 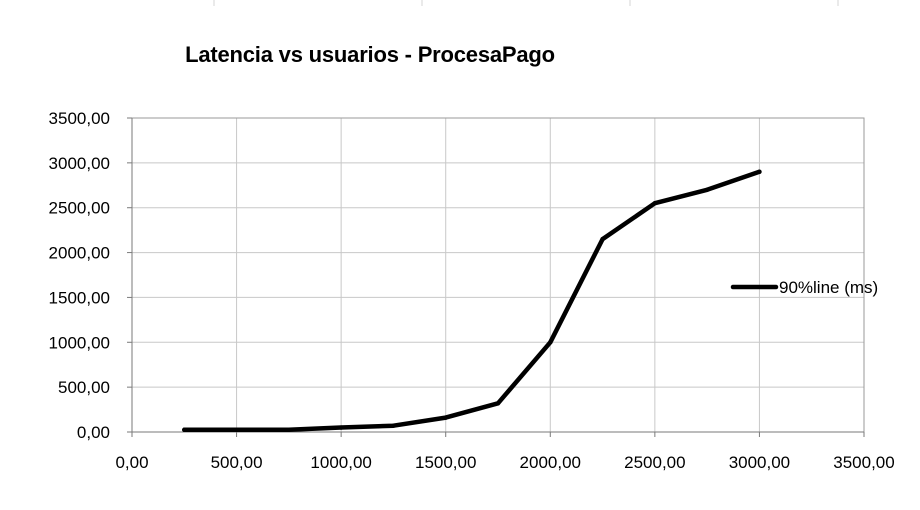 I want to click on x-tick-label: 1500,00, so click(x=445, y=462).